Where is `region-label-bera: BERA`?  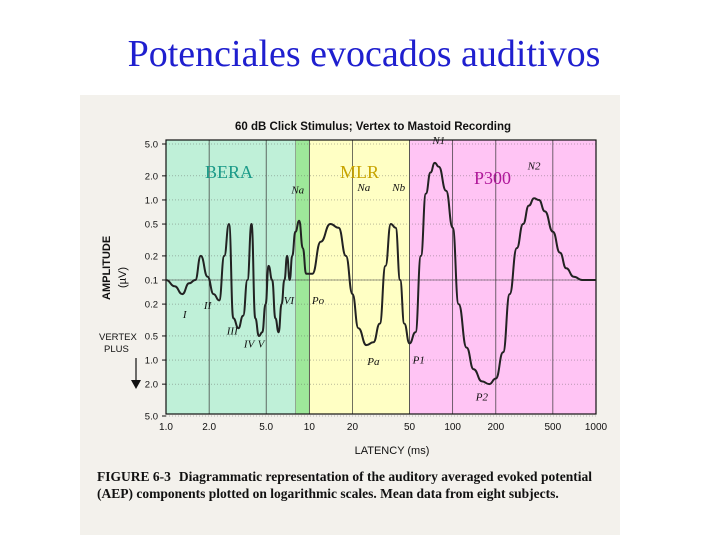
region-label-bera: BERA is located at coordinates (229, 172).